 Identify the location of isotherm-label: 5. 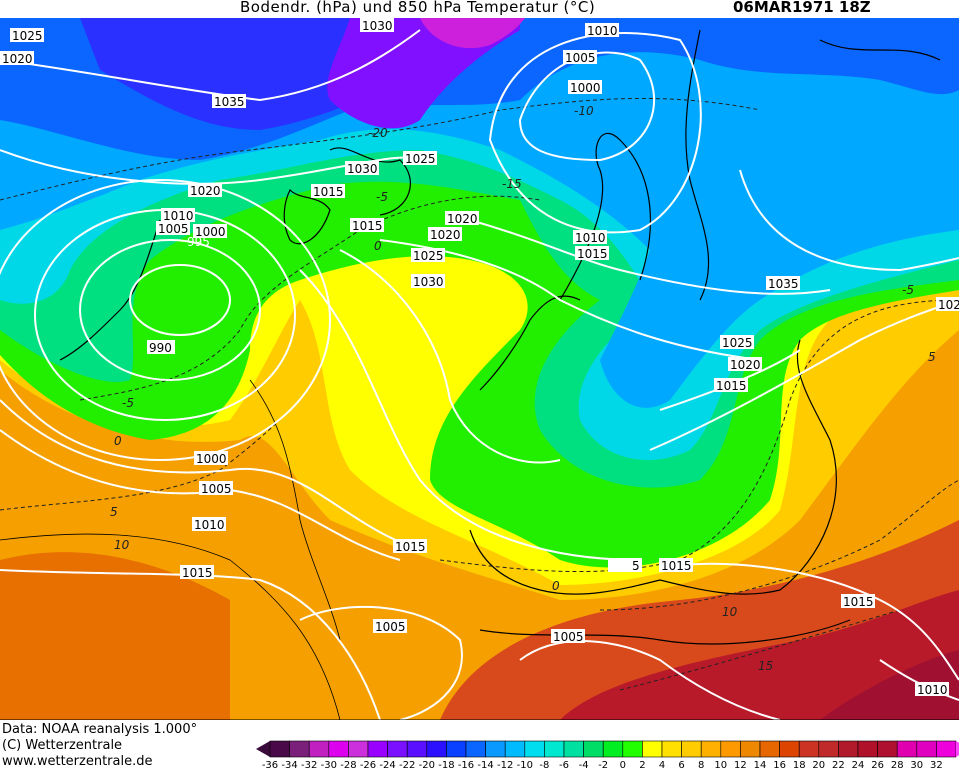
(114, 512).